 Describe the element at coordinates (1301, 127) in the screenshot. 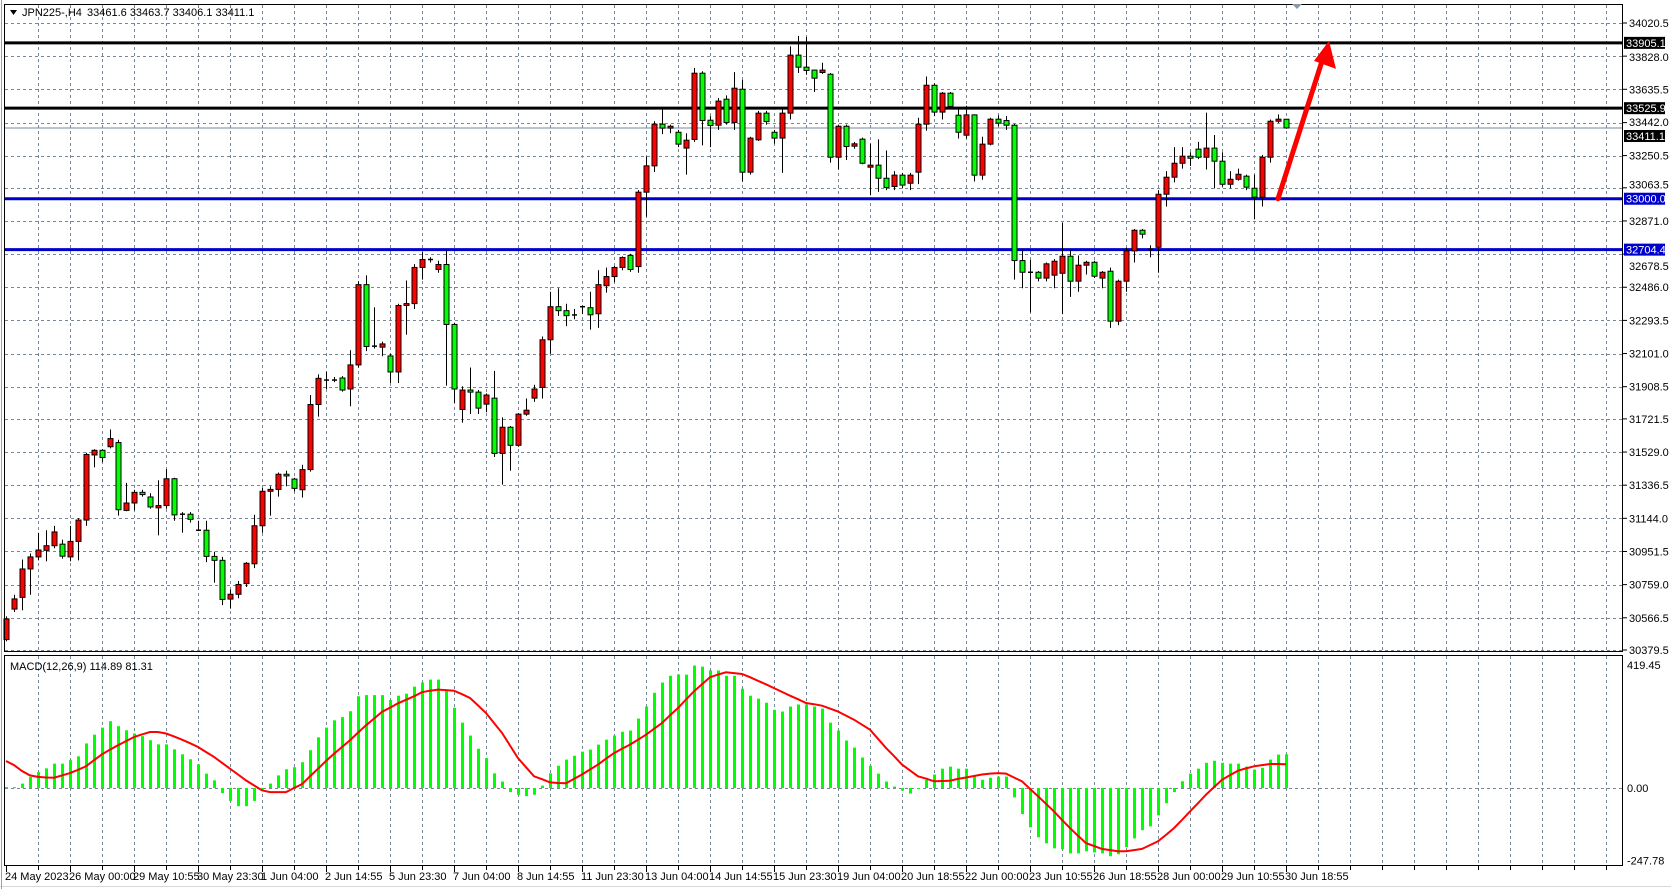

I see `arrow-shaft` at that location.